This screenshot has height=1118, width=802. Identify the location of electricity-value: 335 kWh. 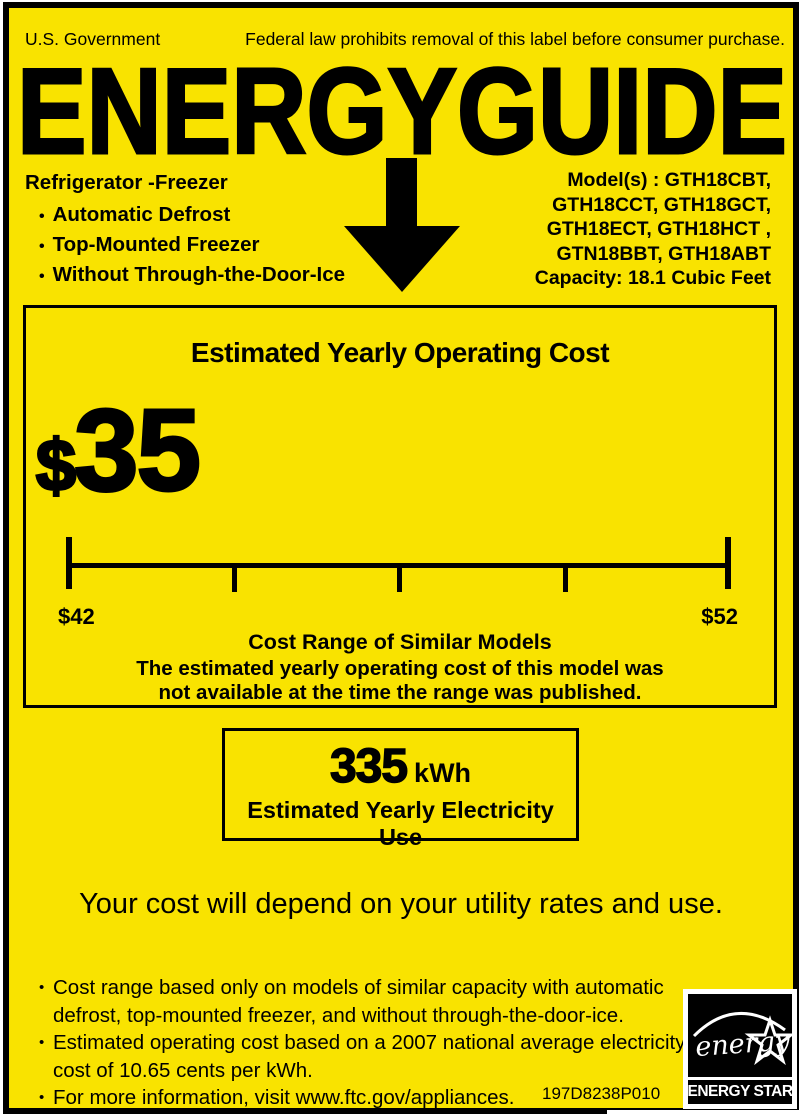
(400, 766).